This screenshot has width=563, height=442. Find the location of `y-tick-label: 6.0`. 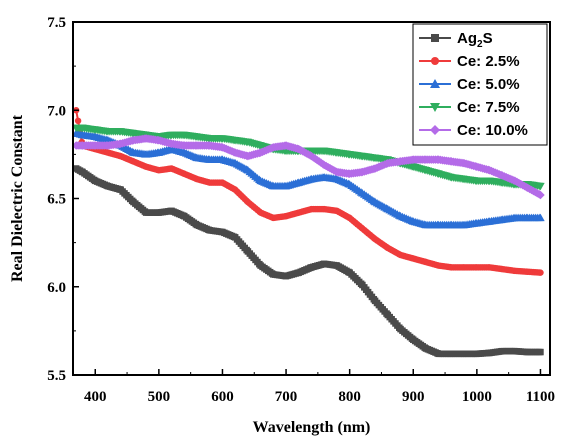

y-tick-label: 6.0 is located at coordinates (56, 288).